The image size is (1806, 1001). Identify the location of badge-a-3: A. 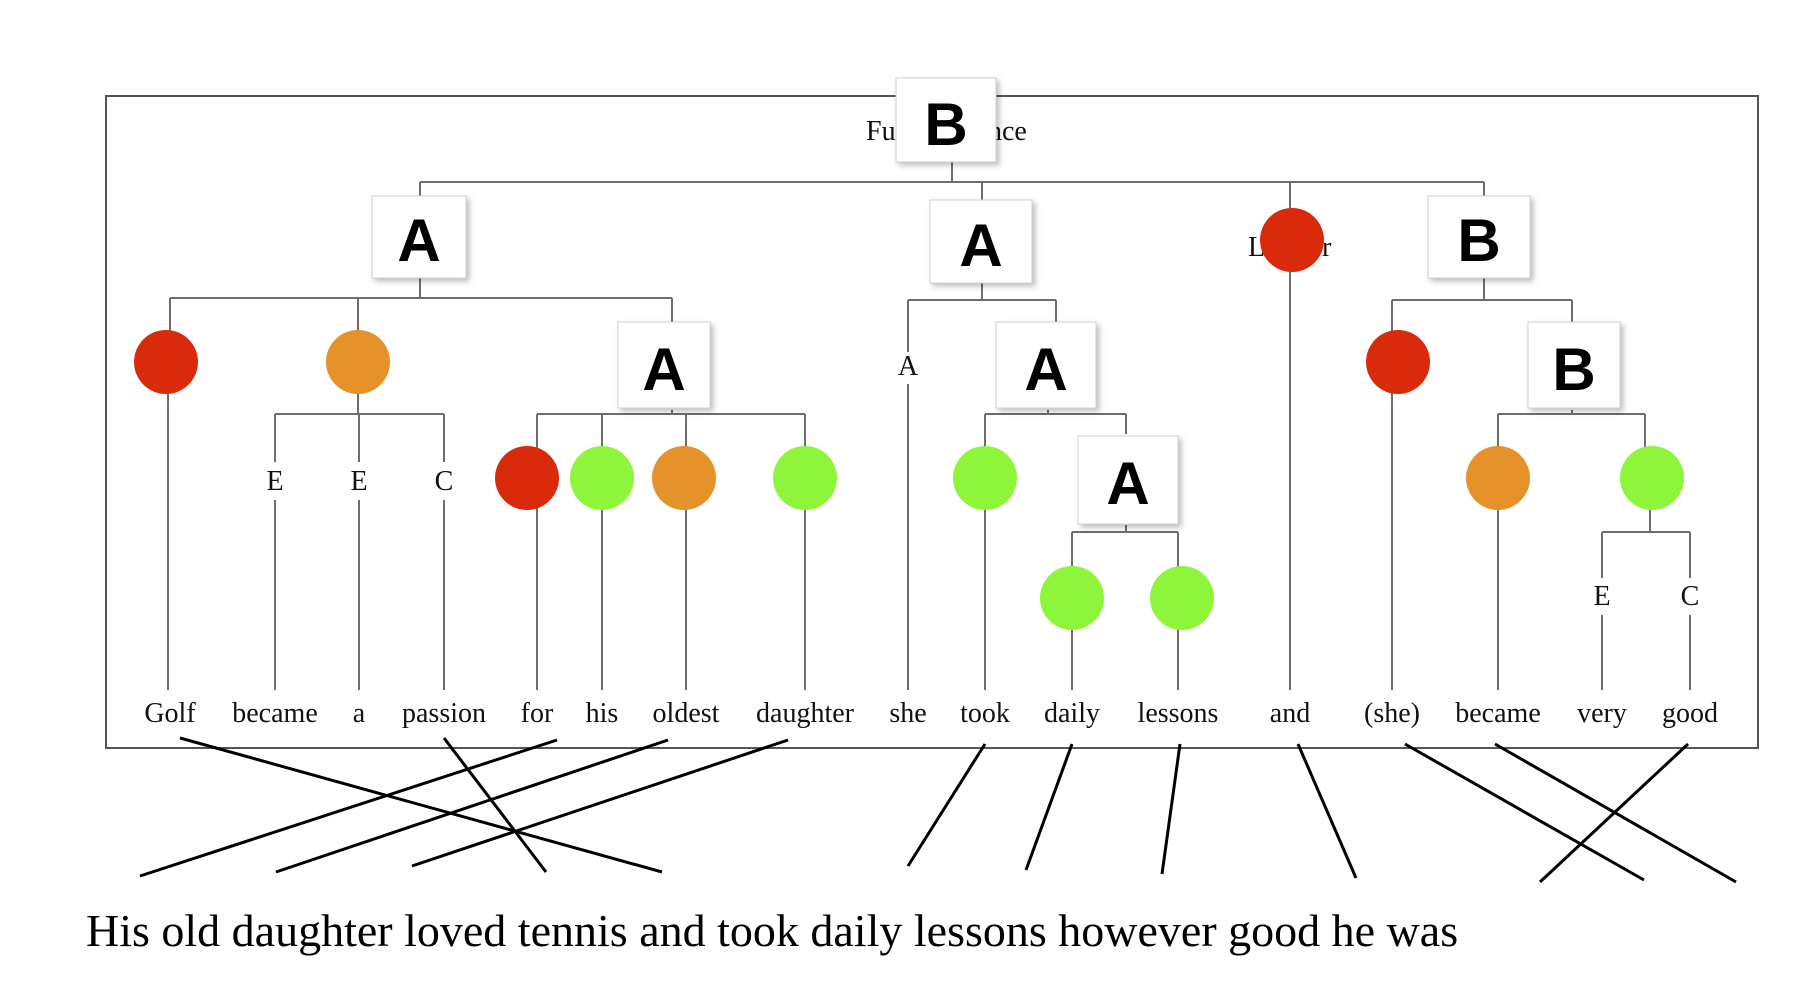
(664, 365).